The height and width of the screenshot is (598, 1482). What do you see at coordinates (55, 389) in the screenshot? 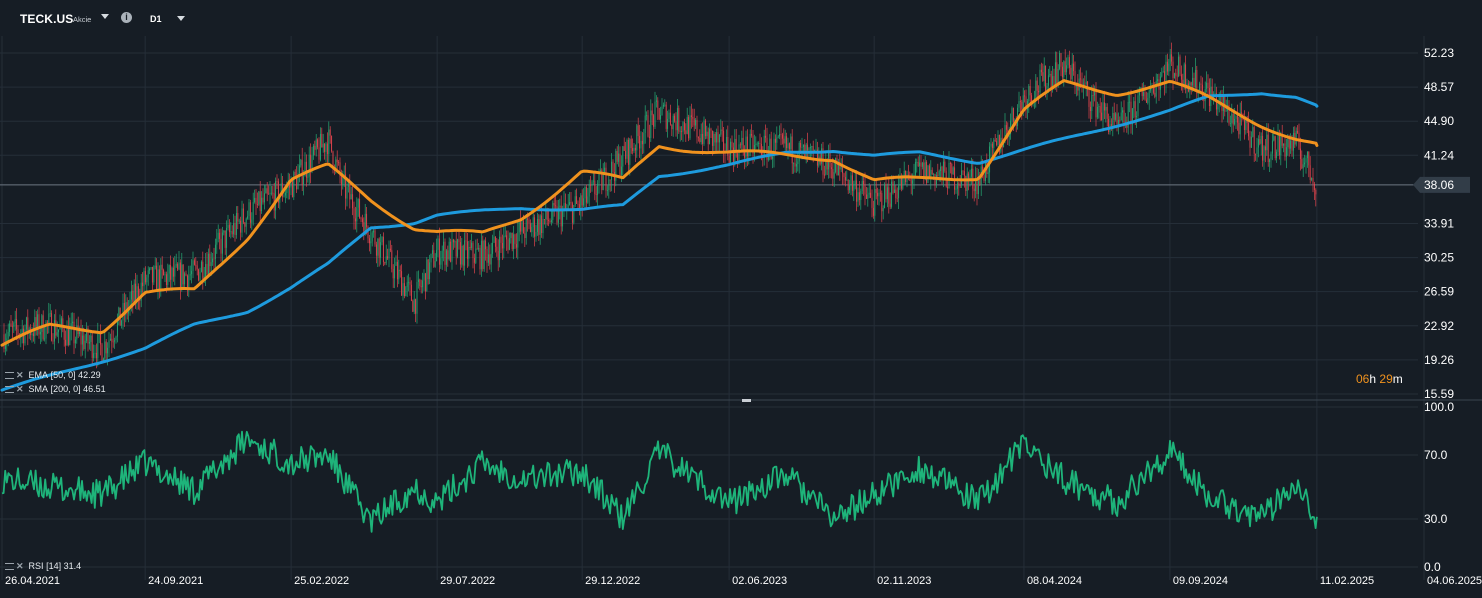
I see `sma-legend: ✕ SMA [200, 0] 46.51` at bounding box center [55, 389].